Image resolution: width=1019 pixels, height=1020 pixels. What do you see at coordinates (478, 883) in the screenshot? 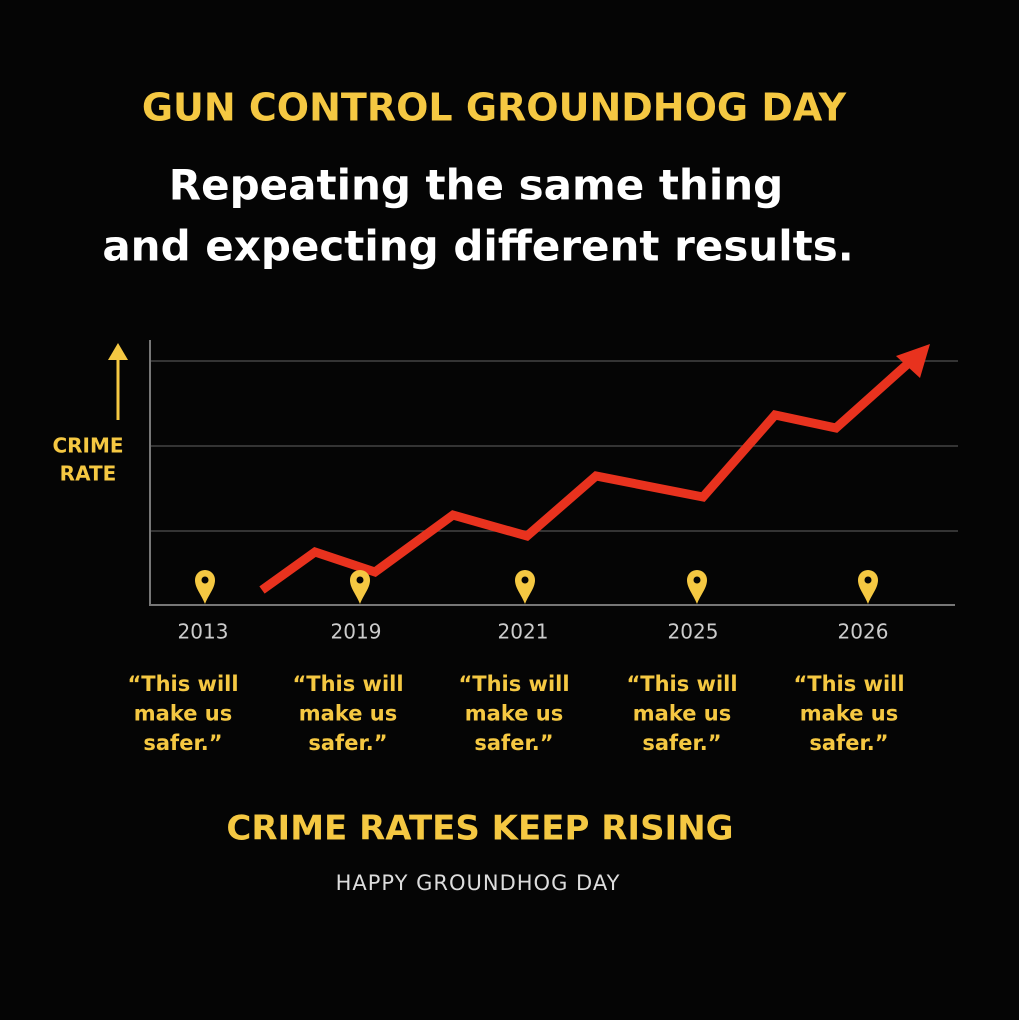
I see `footer-tagline: HAPPY GROUNDHOG DAY` at bounding box center [478, 883].